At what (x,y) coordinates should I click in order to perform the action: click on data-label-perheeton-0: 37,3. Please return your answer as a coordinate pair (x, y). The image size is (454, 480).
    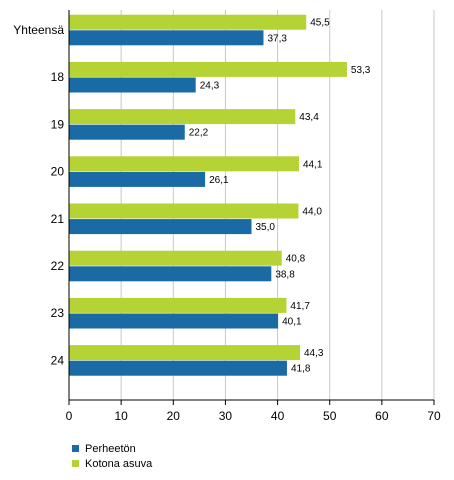
    Looking at the image, I should click on (277, 38).